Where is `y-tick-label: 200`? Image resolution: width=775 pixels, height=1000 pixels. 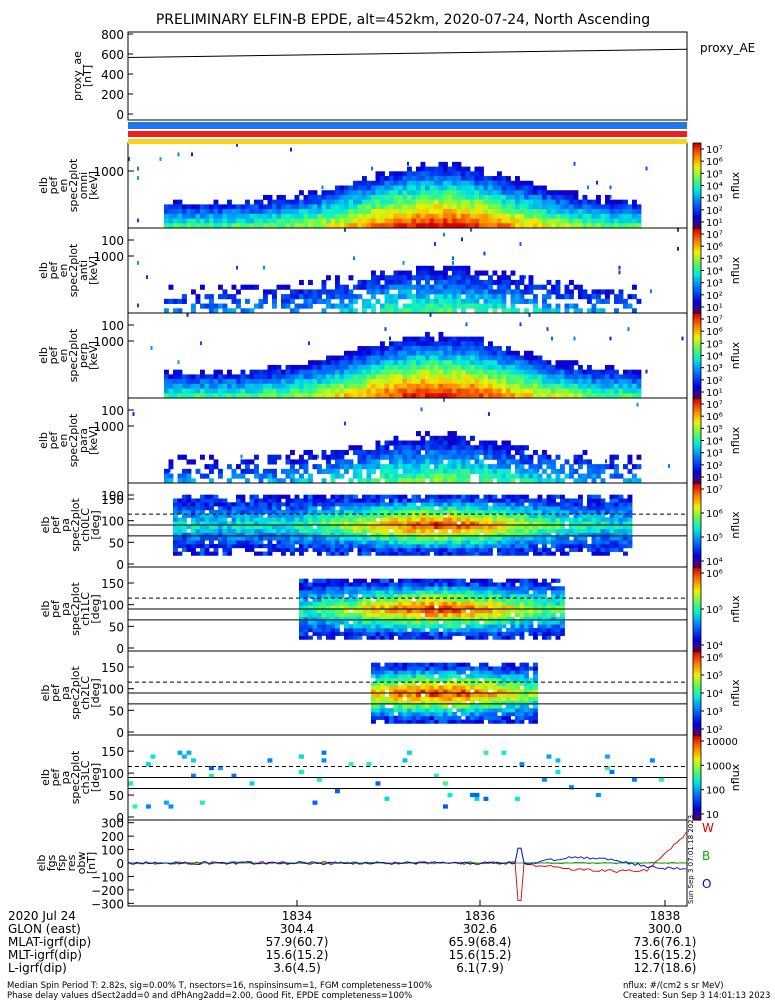
y-tick-label: 200 is located at coordinates (112, 95).